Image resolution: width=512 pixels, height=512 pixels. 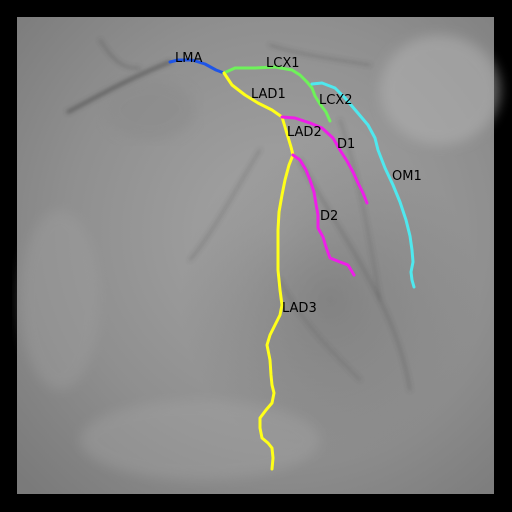 I want to click on label-lad2: LAD2, so click(x=304, y=132).